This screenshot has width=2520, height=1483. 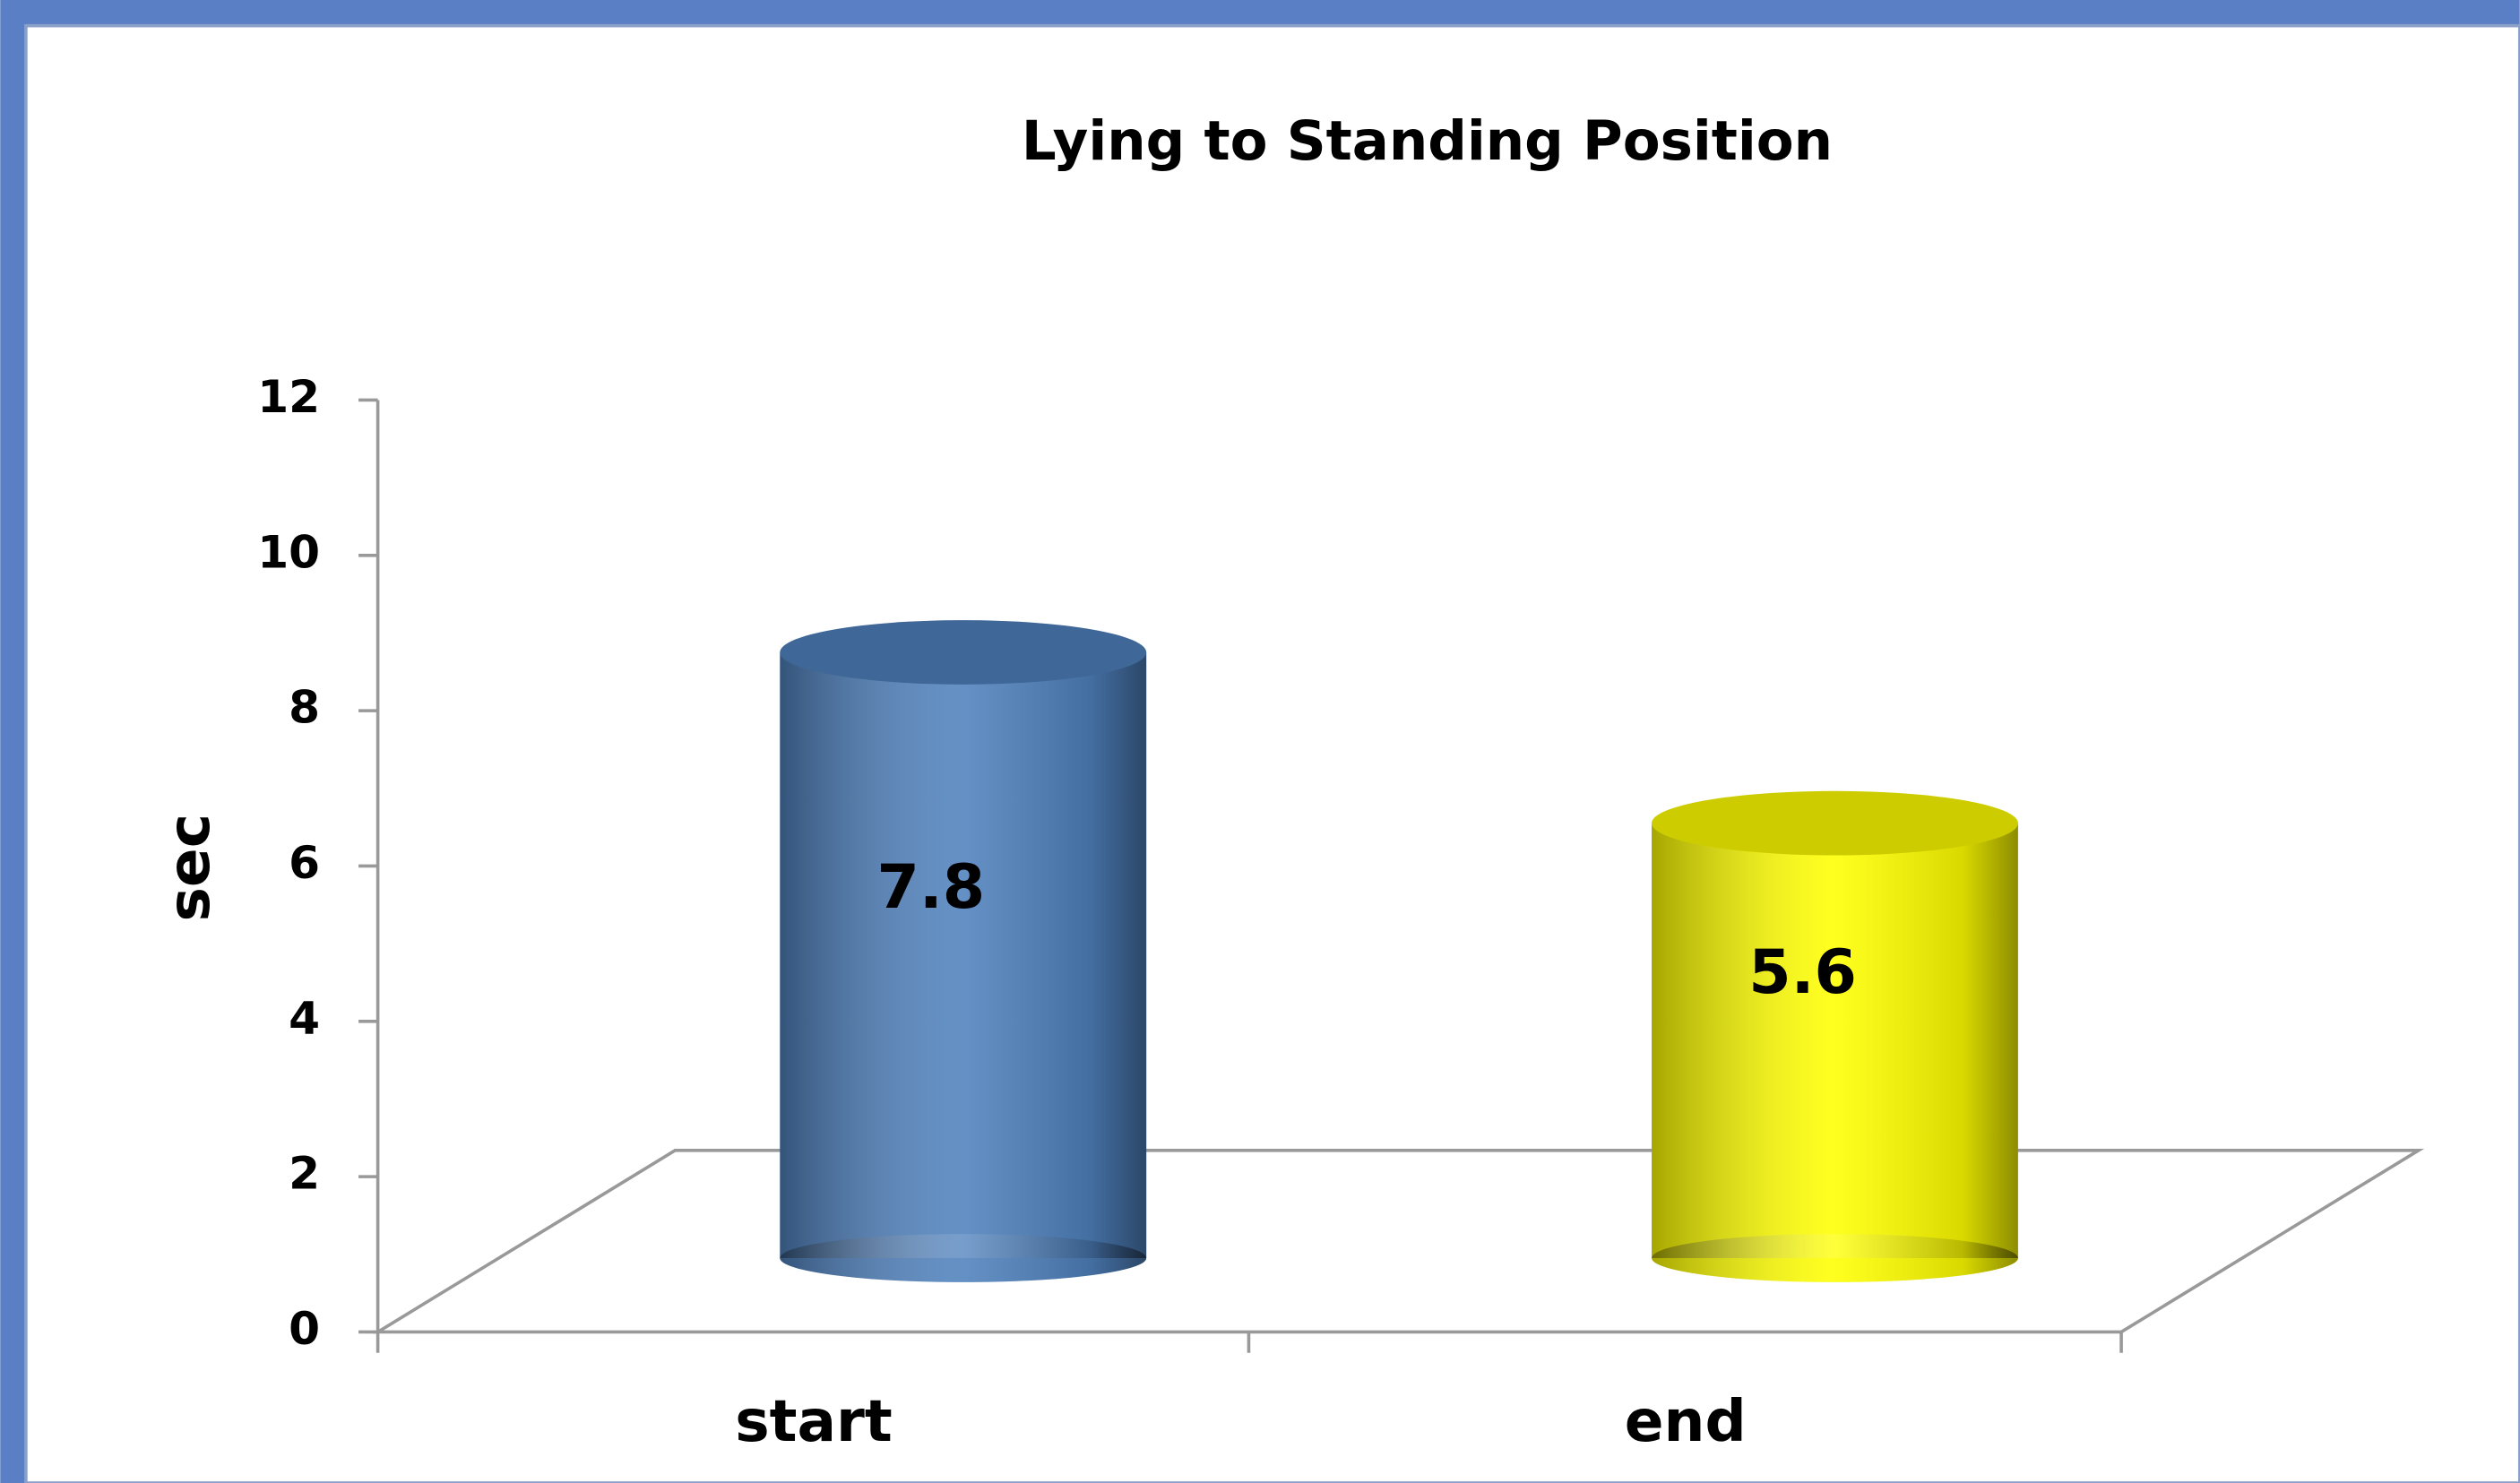 What do you see at coordinates (1802, 972) in the screenshot?
I see `value-label: 5.6` at bounding box center [1802, 972].